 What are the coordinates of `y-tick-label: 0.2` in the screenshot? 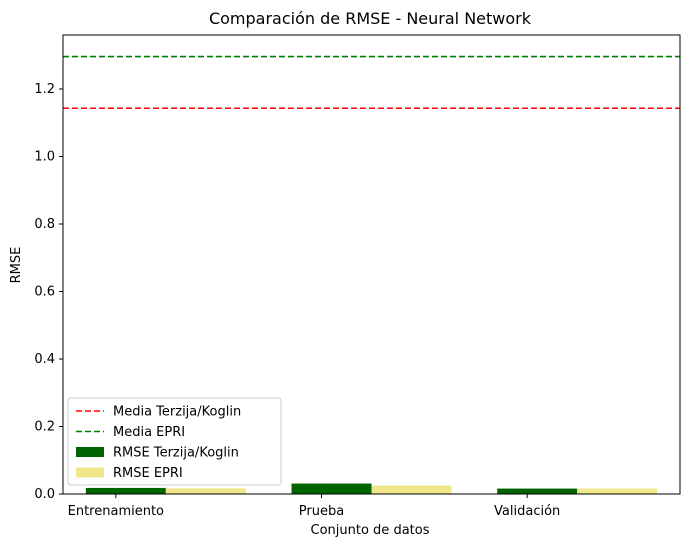 It's located at (44, 427).